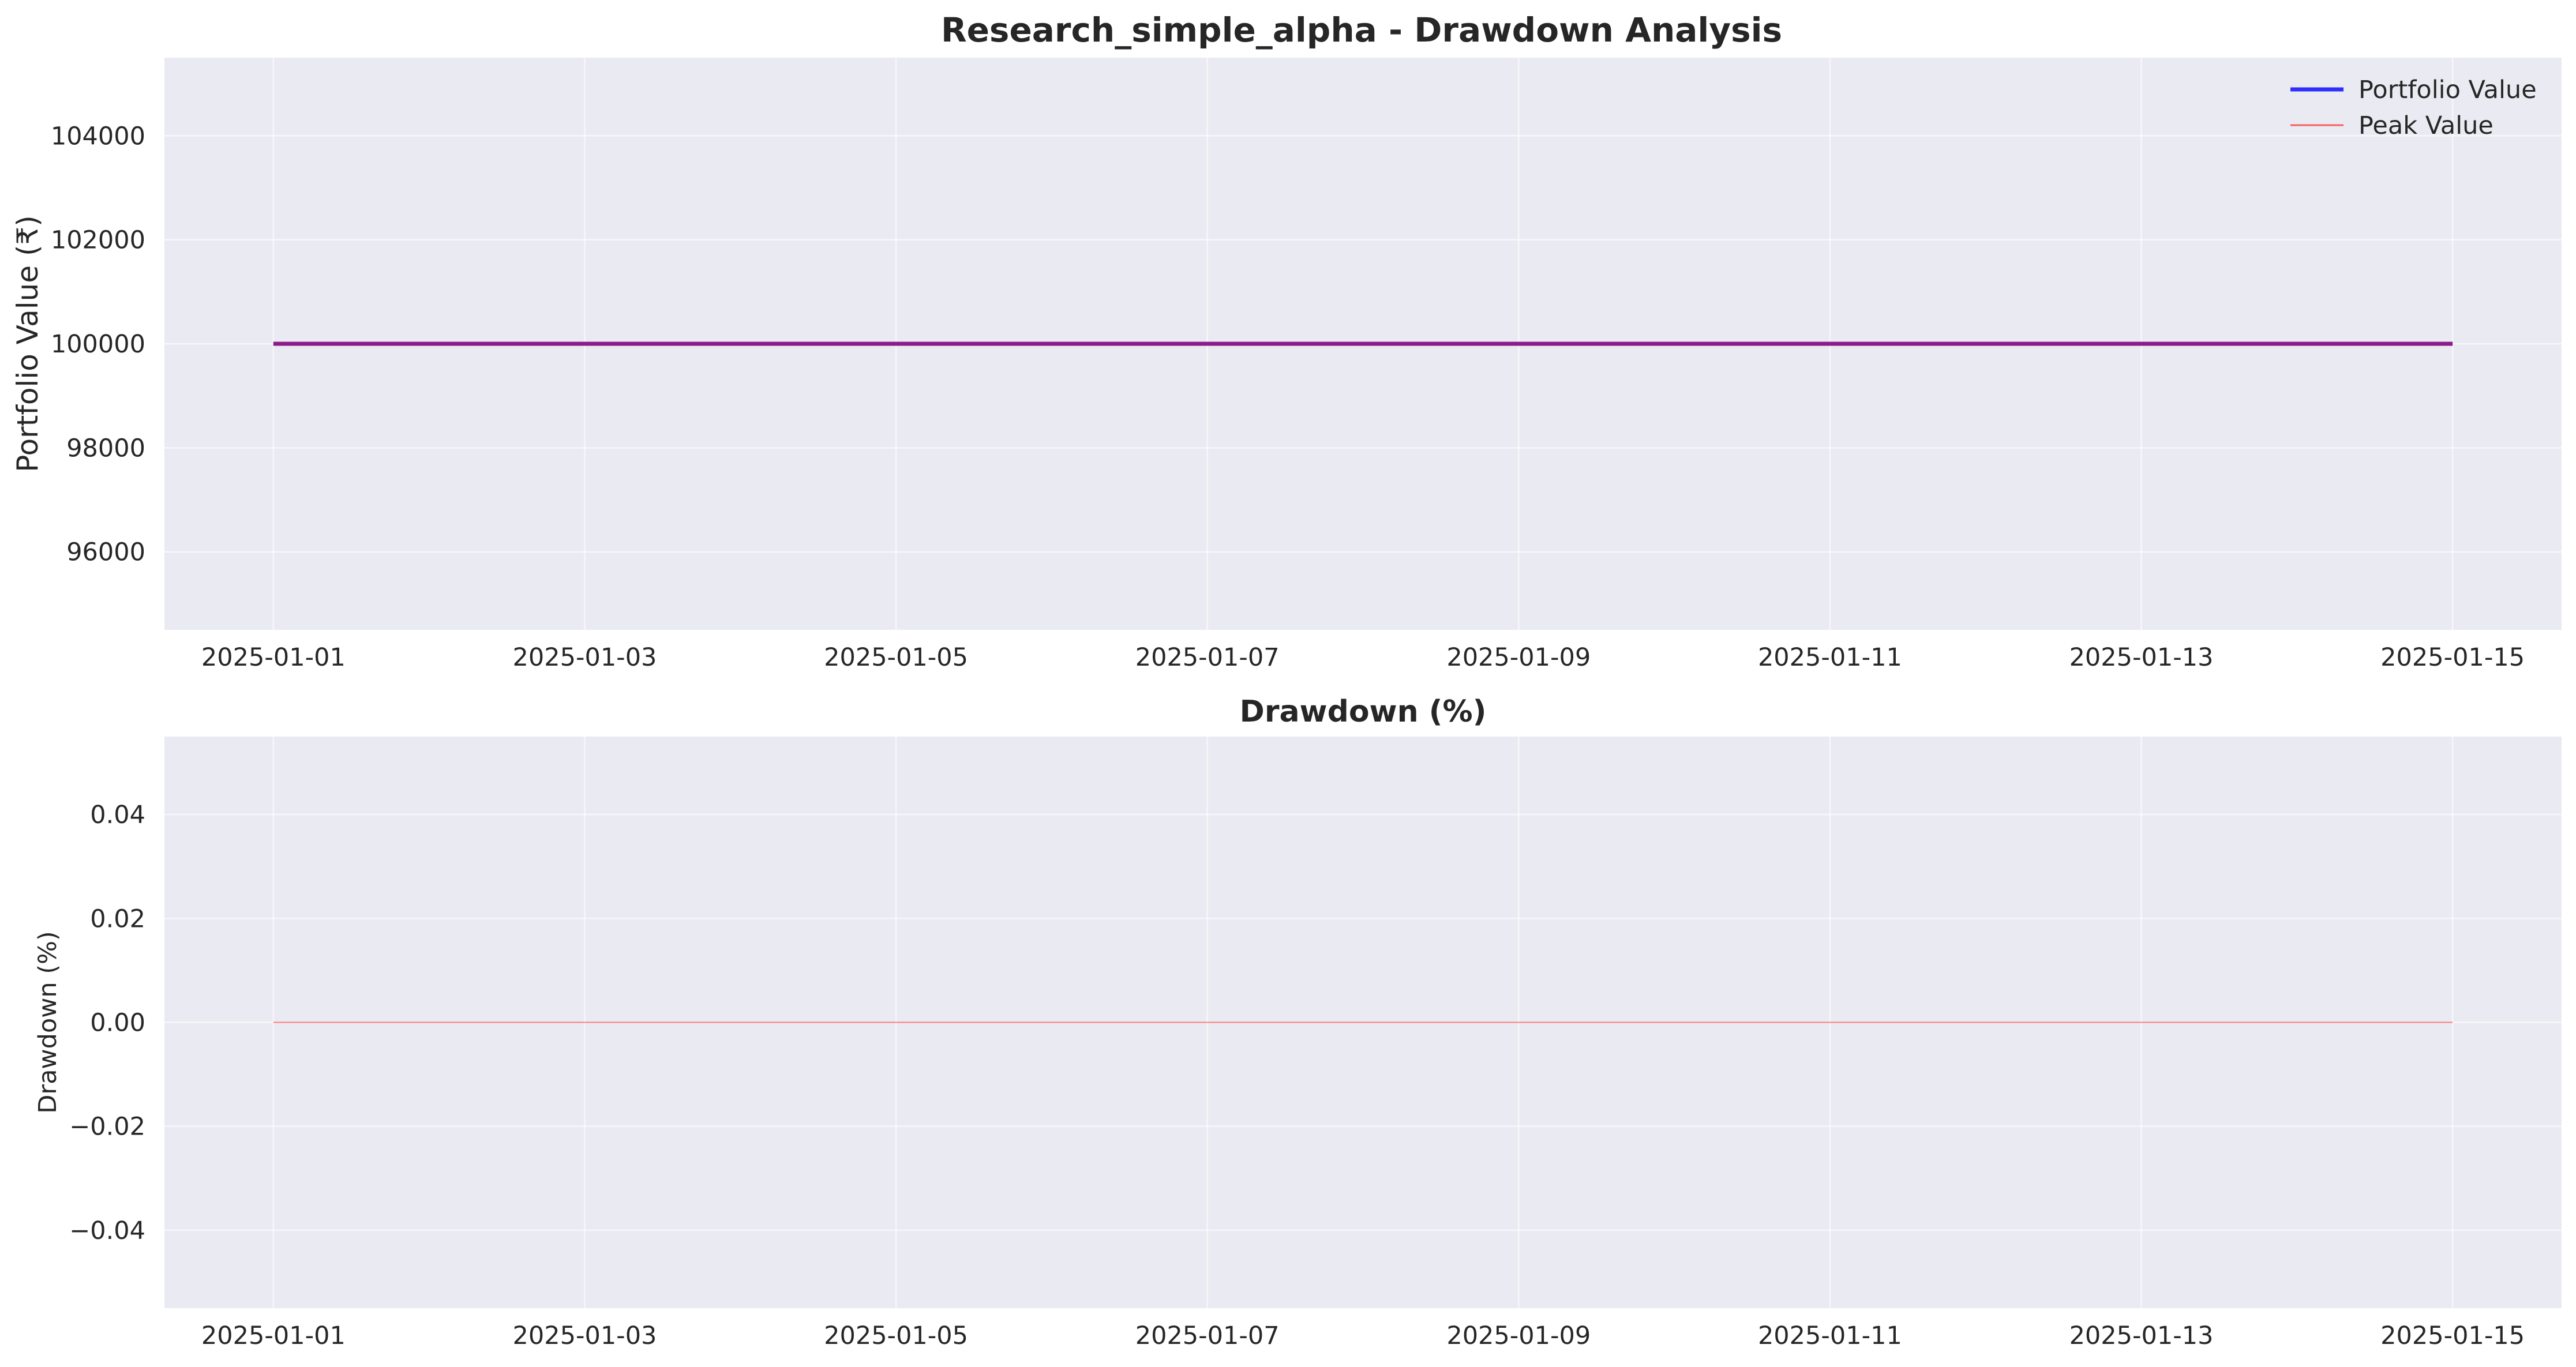  I want to click on y-axis-label: Portfolio Value (₹), so click(27, 344).